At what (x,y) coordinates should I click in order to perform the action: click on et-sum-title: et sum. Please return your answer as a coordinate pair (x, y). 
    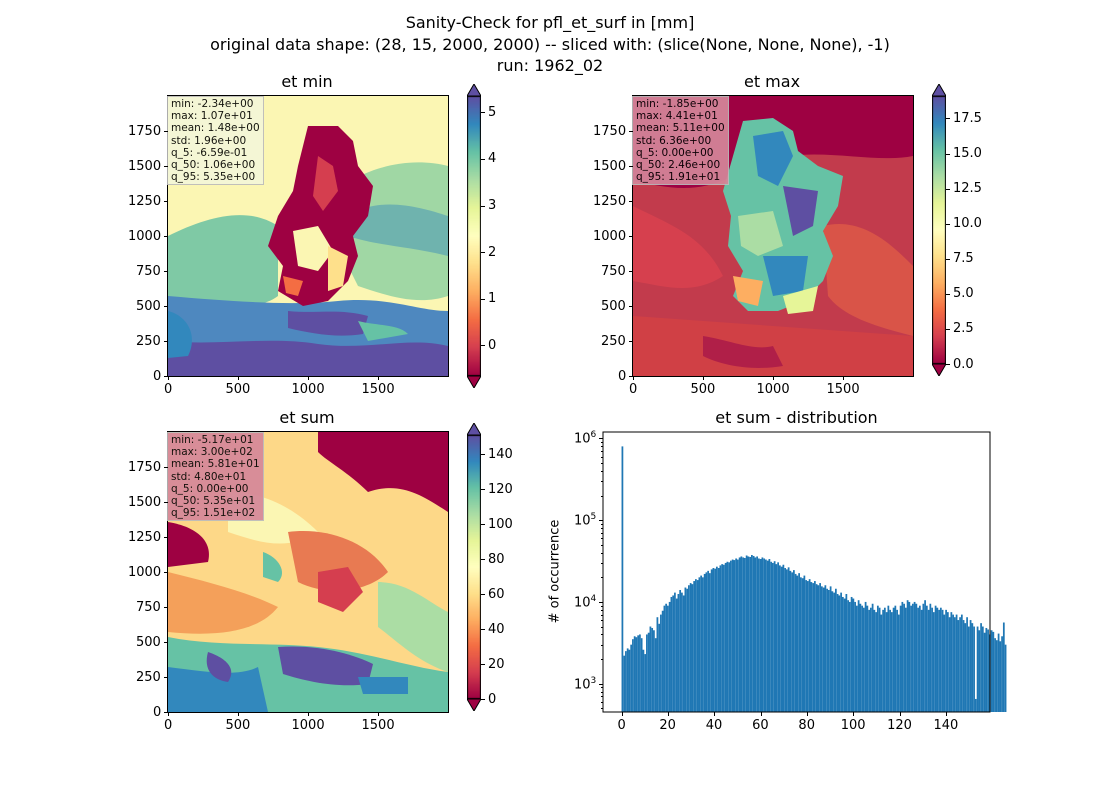
    Looking at the image, I should click on (307, 417).